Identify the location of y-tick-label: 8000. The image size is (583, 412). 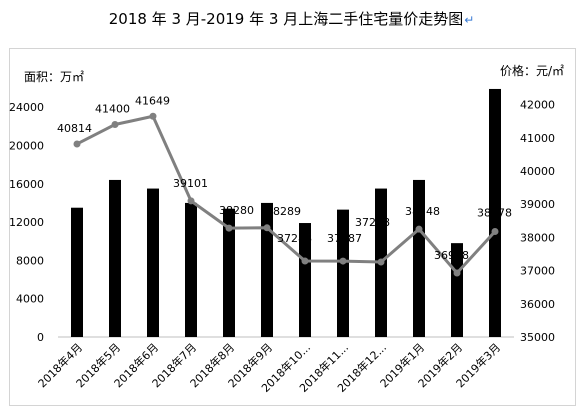
(30, 260).